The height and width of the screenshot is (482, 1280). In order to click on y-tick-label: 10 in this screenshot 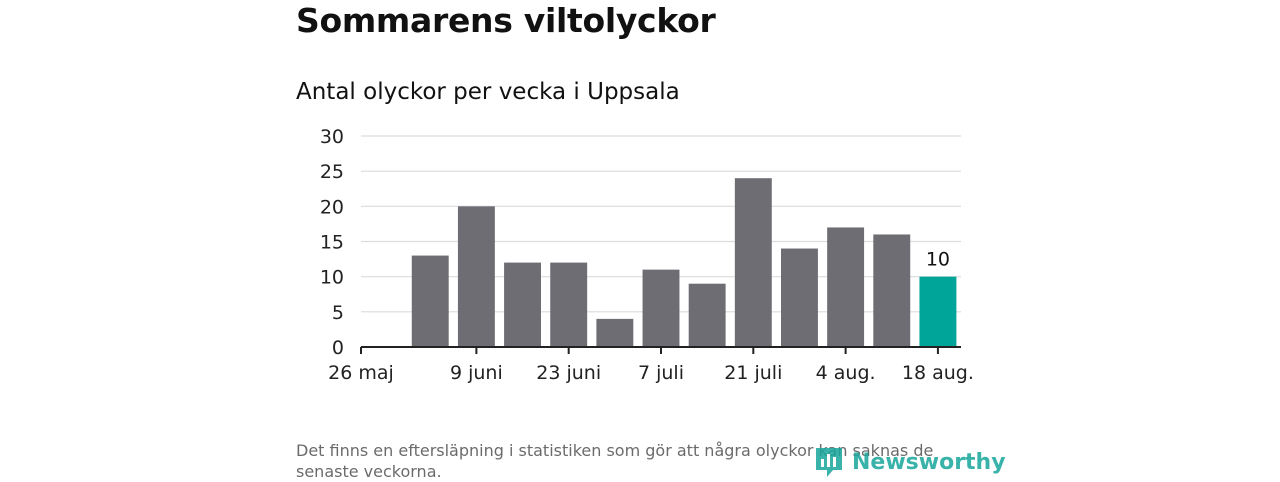, I will do `click(332, 278)`.